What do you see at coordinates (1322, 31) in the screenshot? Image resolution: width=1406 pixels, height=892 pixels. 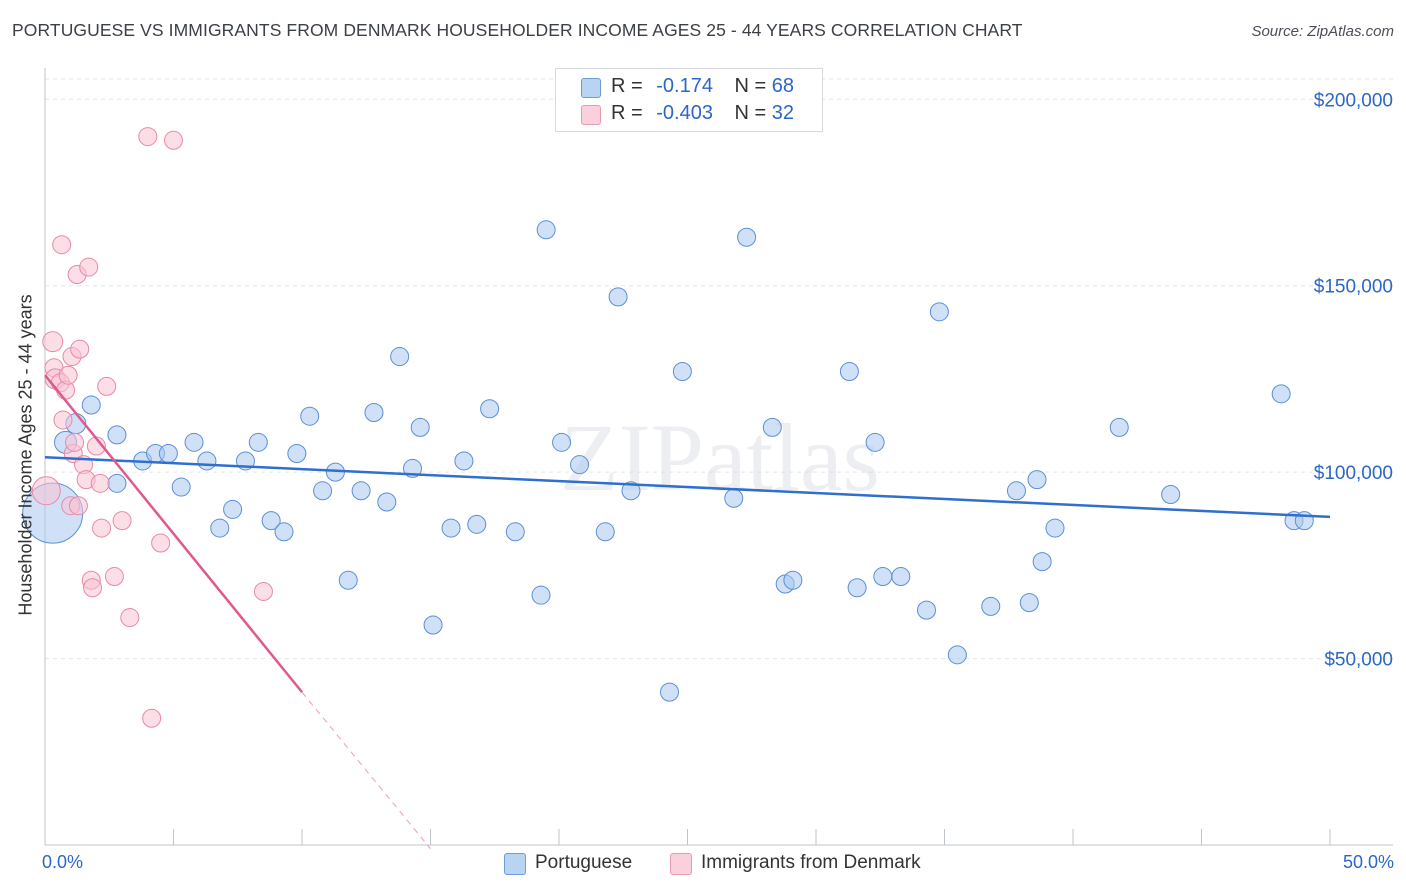 I see `chart-source: Source: ZipAtlas.com` at bounding box center [1322, 31].